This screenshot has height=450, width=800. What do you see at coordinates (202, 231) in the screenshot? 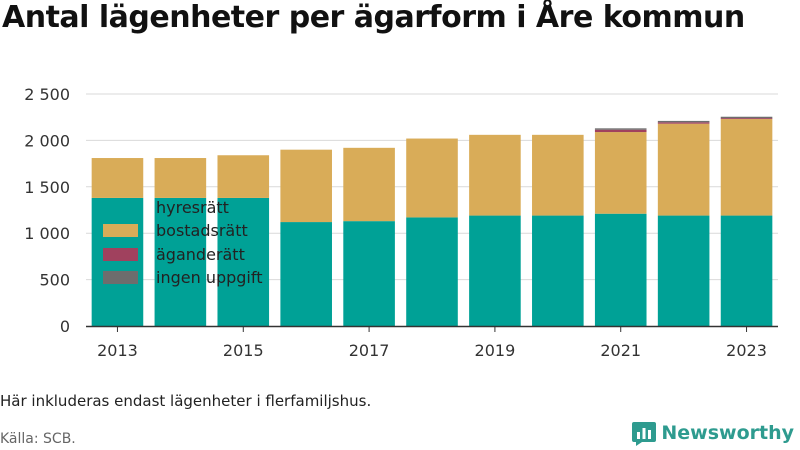
I see `legend-label-bostadsratt: bostadsrätt` at bounding box center [202, 231].